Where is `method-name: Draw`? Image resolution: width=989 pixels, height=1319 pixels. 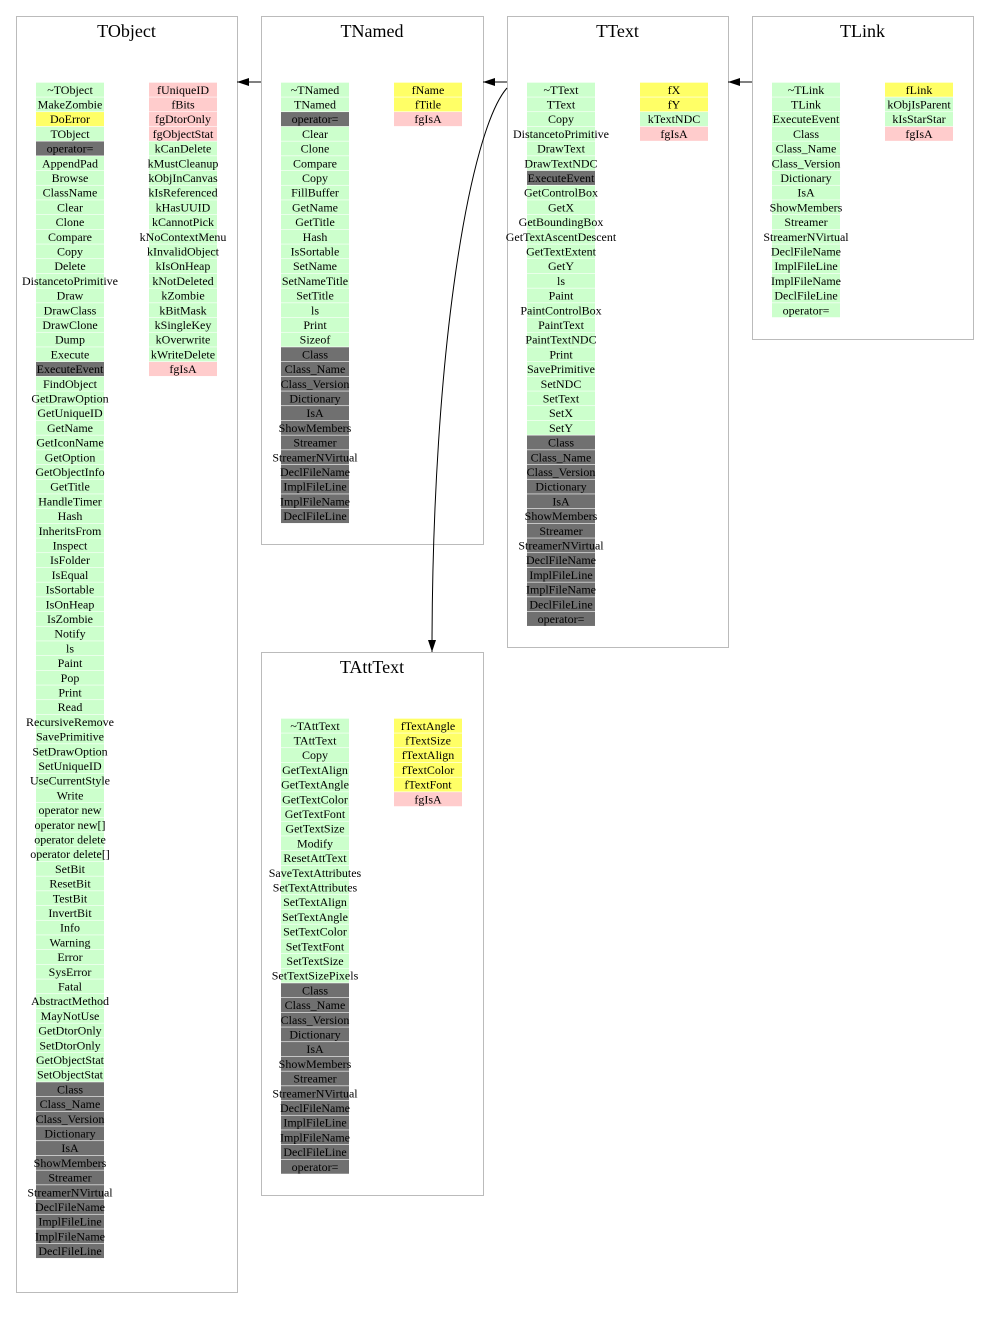
method-name: Draw is located at coordinates (70, 296).